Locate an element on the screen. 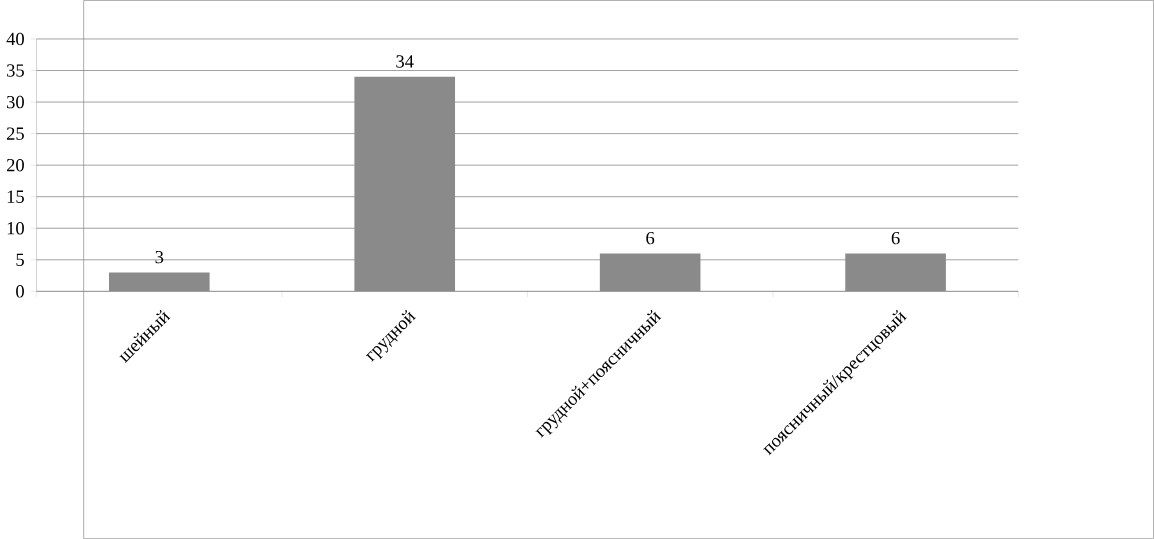 This screenshot has height=539, width=1154. y-tick-label: 10 is located at coordinates (15, 228).